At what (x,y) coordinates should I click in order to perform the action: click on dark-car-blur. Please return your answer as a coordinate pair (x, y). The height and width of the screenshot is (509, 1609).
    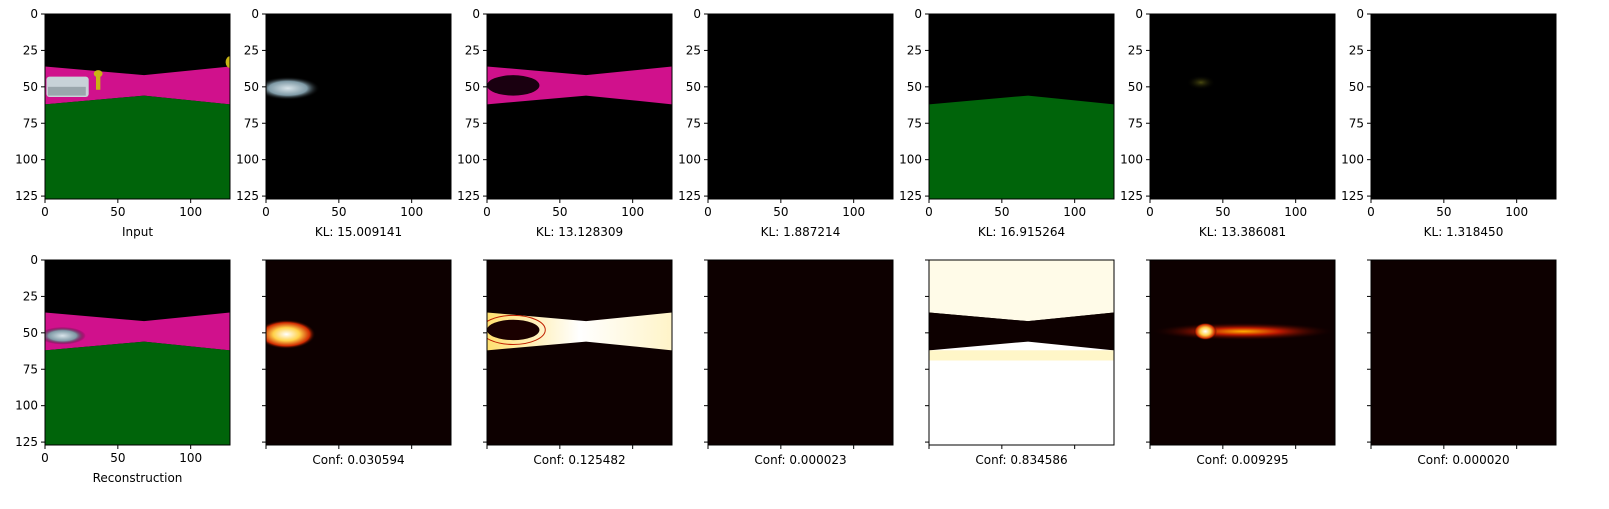
    Looking at the image, I should click on (513, 85).